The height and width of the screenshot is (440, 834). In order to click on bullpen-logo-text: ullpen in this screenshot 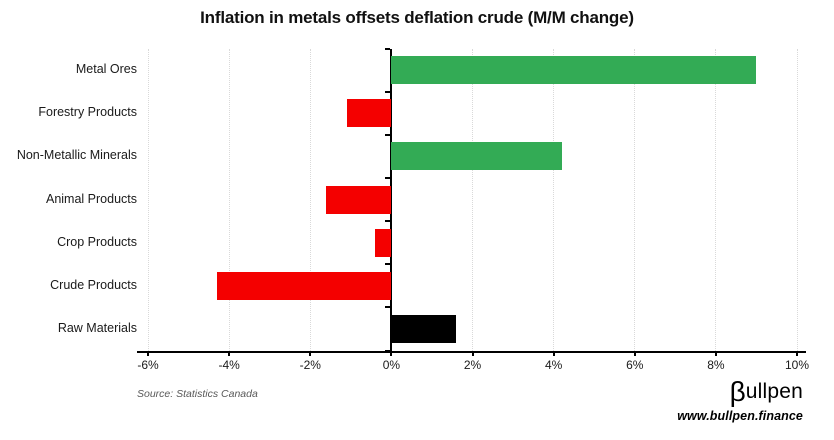, I will do `click(774, 391)`.